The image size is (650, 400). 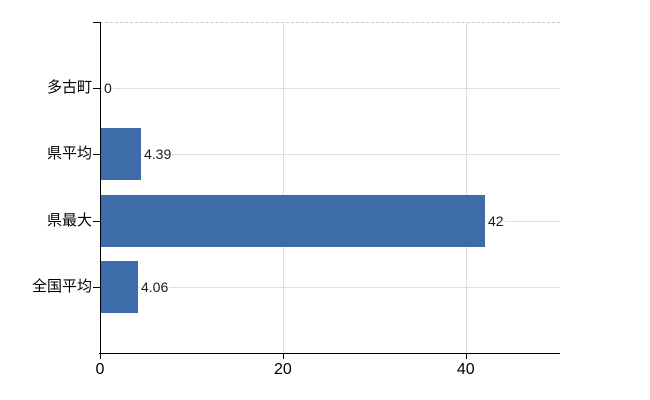 I want to click on bar-value-label: 4.06, so click(x=155, y=287).